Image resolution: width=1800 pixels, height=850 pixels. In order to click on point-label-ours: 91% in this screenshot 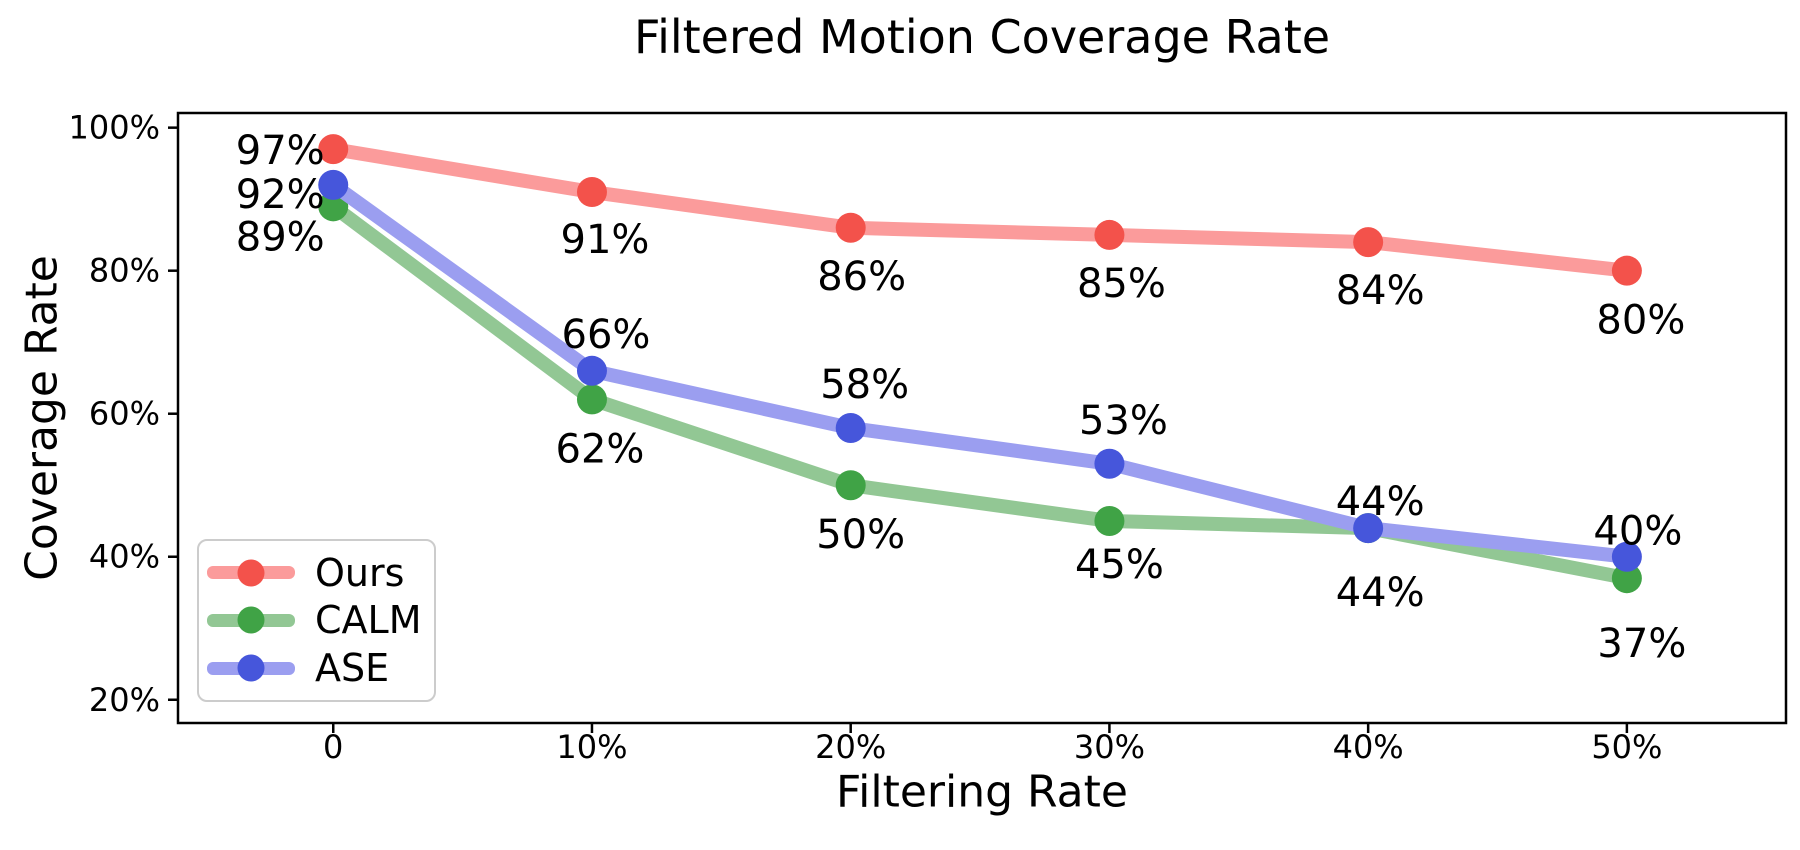, I will do `click(605, 240)`.